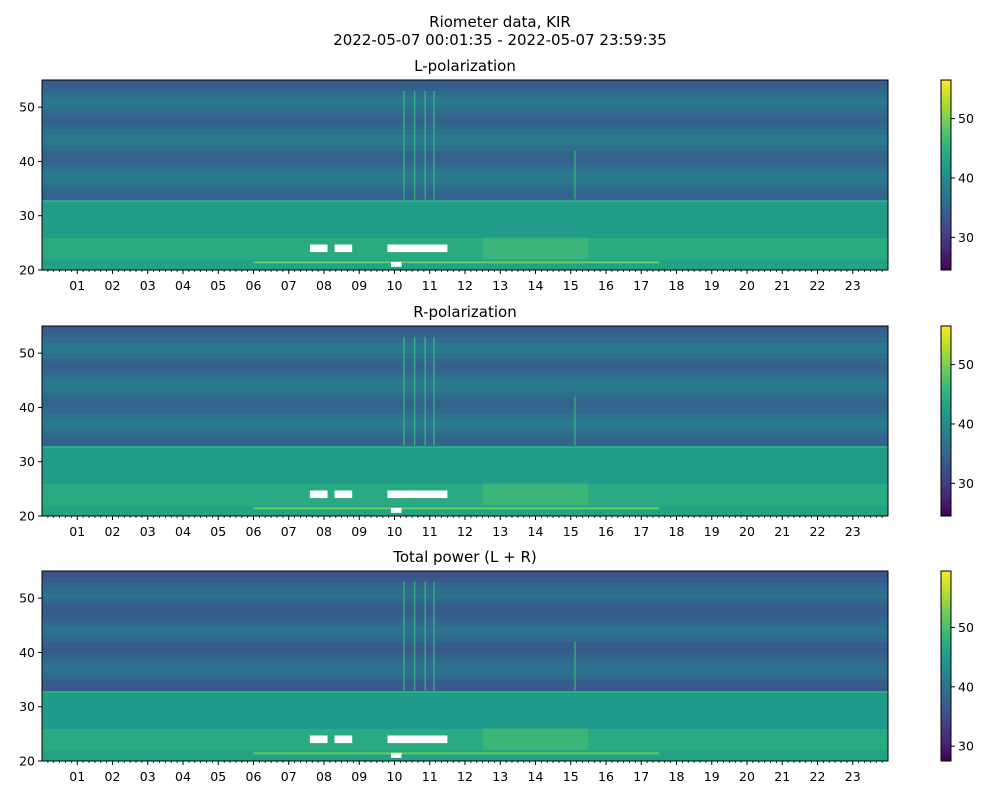 Image resolution: width=1000 pixels, height=800 pixels. I want to click on x-tick-label: 18, so click(677, 531).